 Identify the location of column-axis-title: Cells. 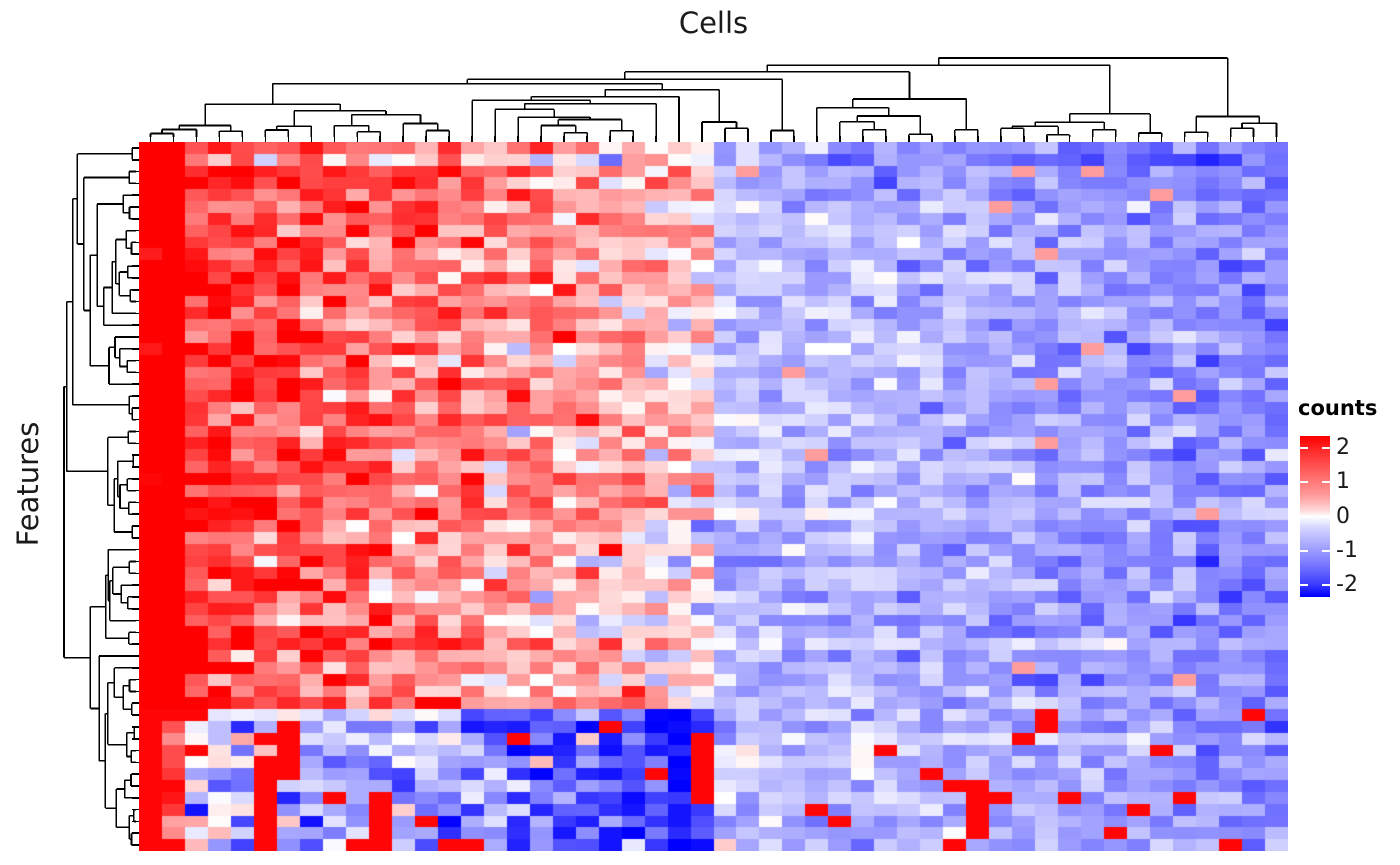
(713, 23).